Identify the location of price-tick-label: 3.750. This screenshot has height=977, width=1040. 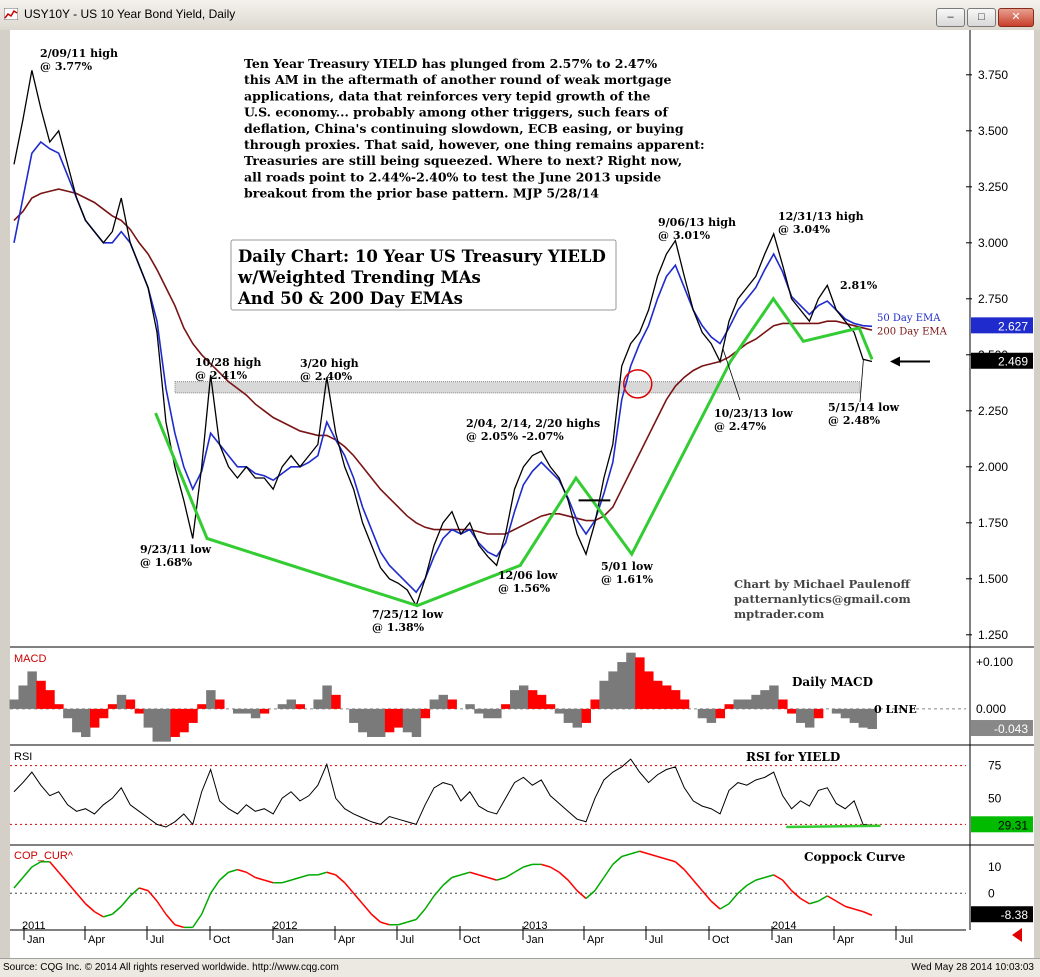
(993, 75).